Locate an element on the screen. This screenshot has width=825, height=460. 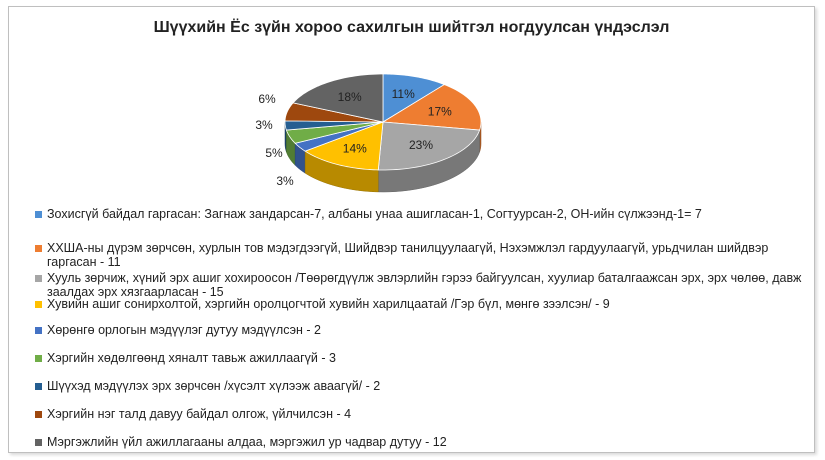
pie-chart: 11% 17% 23% 14% 3% 5% 3% 6% 18% is located at coordinates (368, 133).